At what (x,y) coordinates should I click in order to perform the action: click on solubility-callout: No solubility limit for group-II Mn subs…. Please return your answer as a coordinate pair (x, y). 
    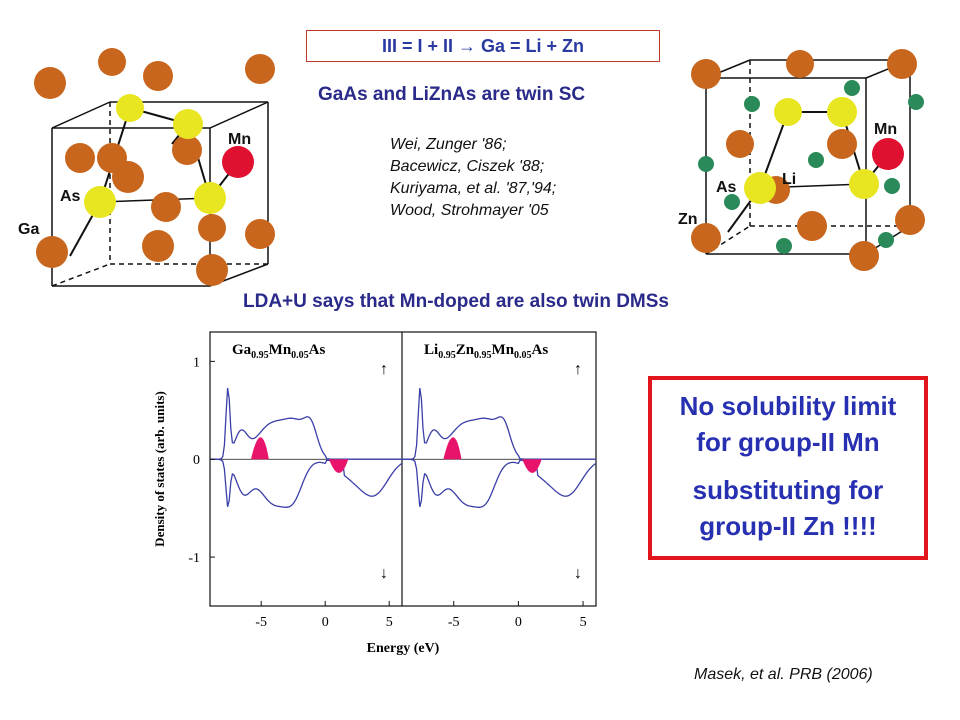
    Looking at the image, I should click on (788, 468).